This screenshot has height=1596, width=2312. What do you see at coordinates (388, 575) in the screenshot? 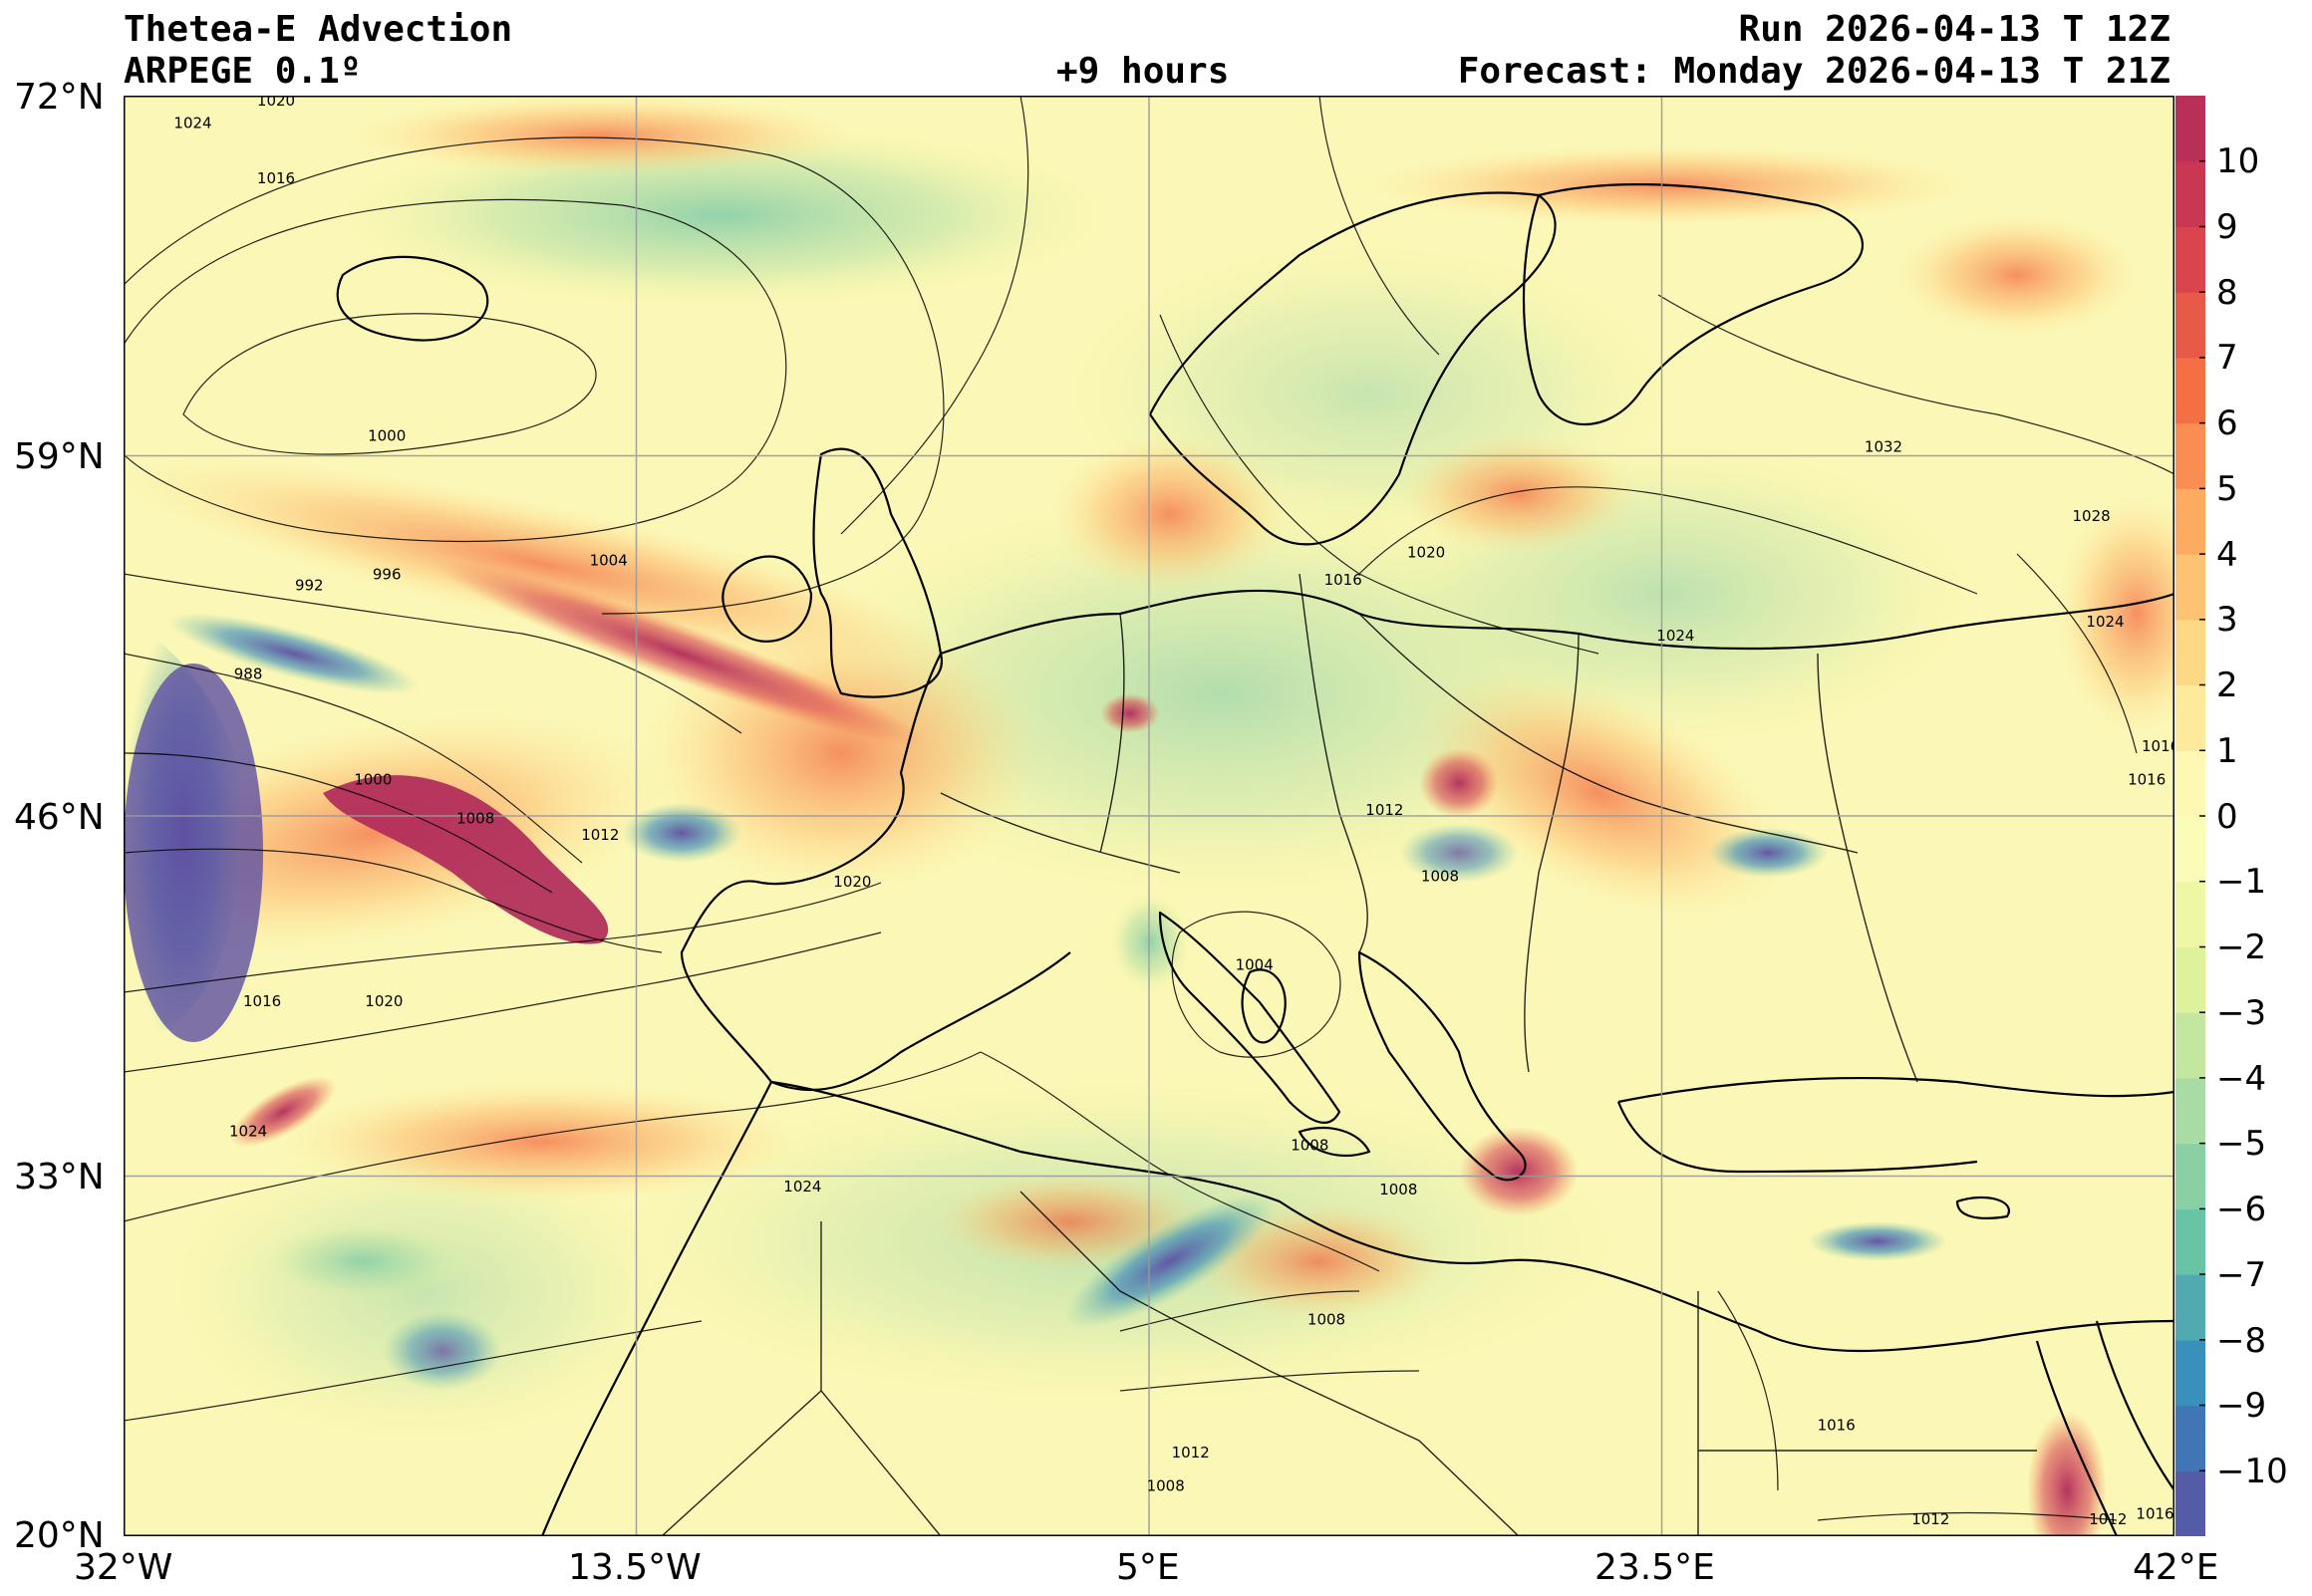
I see `isobar-label: 996` at bounding box center [388, 575].